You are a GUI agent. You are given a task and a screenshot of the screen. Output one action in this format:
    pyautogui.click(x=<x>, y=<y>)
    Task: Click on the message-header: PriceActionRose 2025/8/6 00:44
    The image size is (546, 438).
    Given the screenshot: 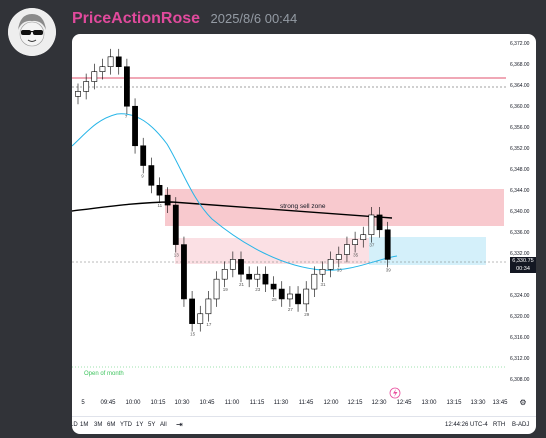 What is the action you would take?
    pyautogui.click(x=184, y=20)
    